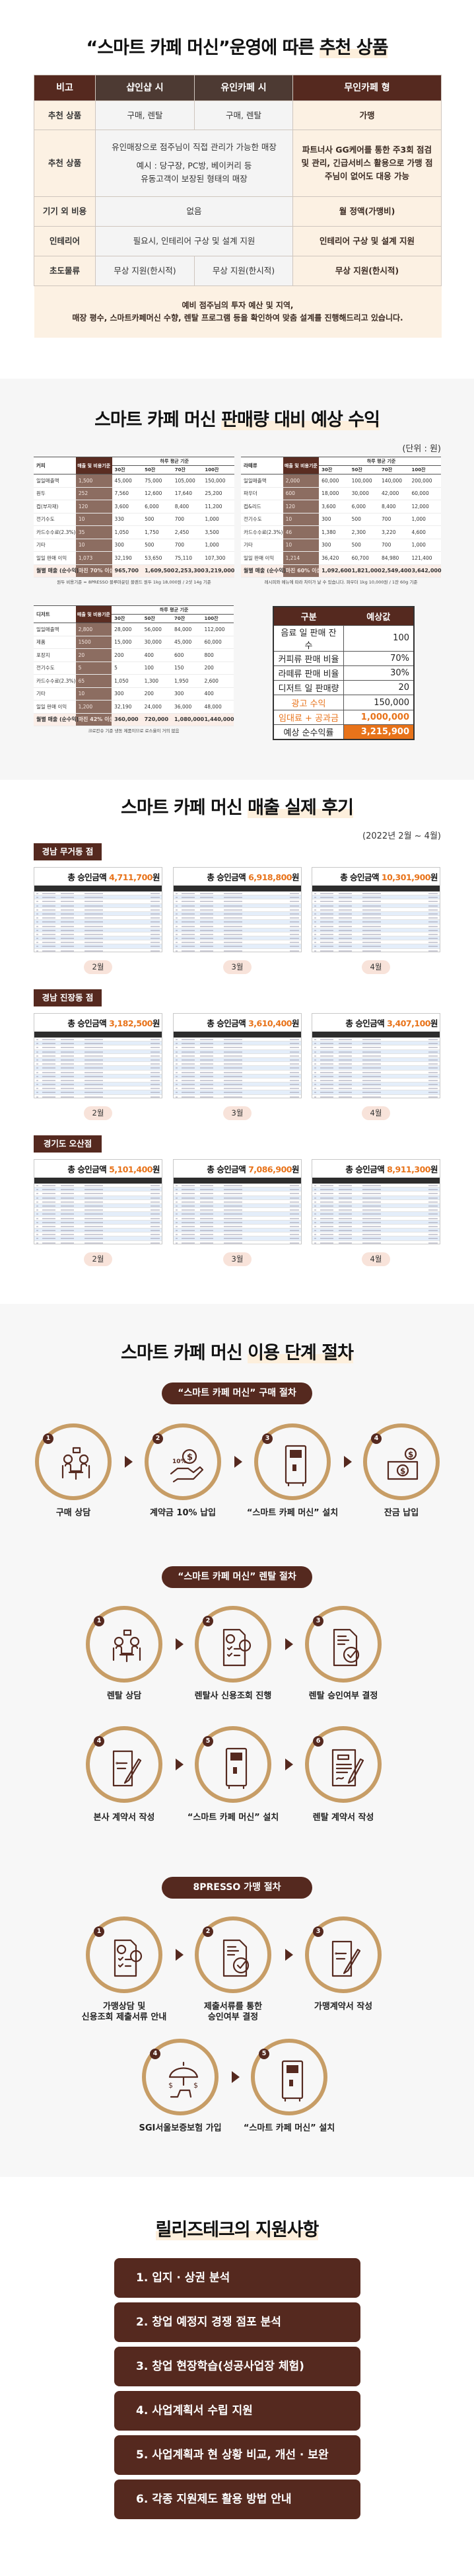 This screenshot has height=2576, width=474. Describe the element at coordinates (379, 616) in the screenshot. I see `summary-header: 예상값` at that location.